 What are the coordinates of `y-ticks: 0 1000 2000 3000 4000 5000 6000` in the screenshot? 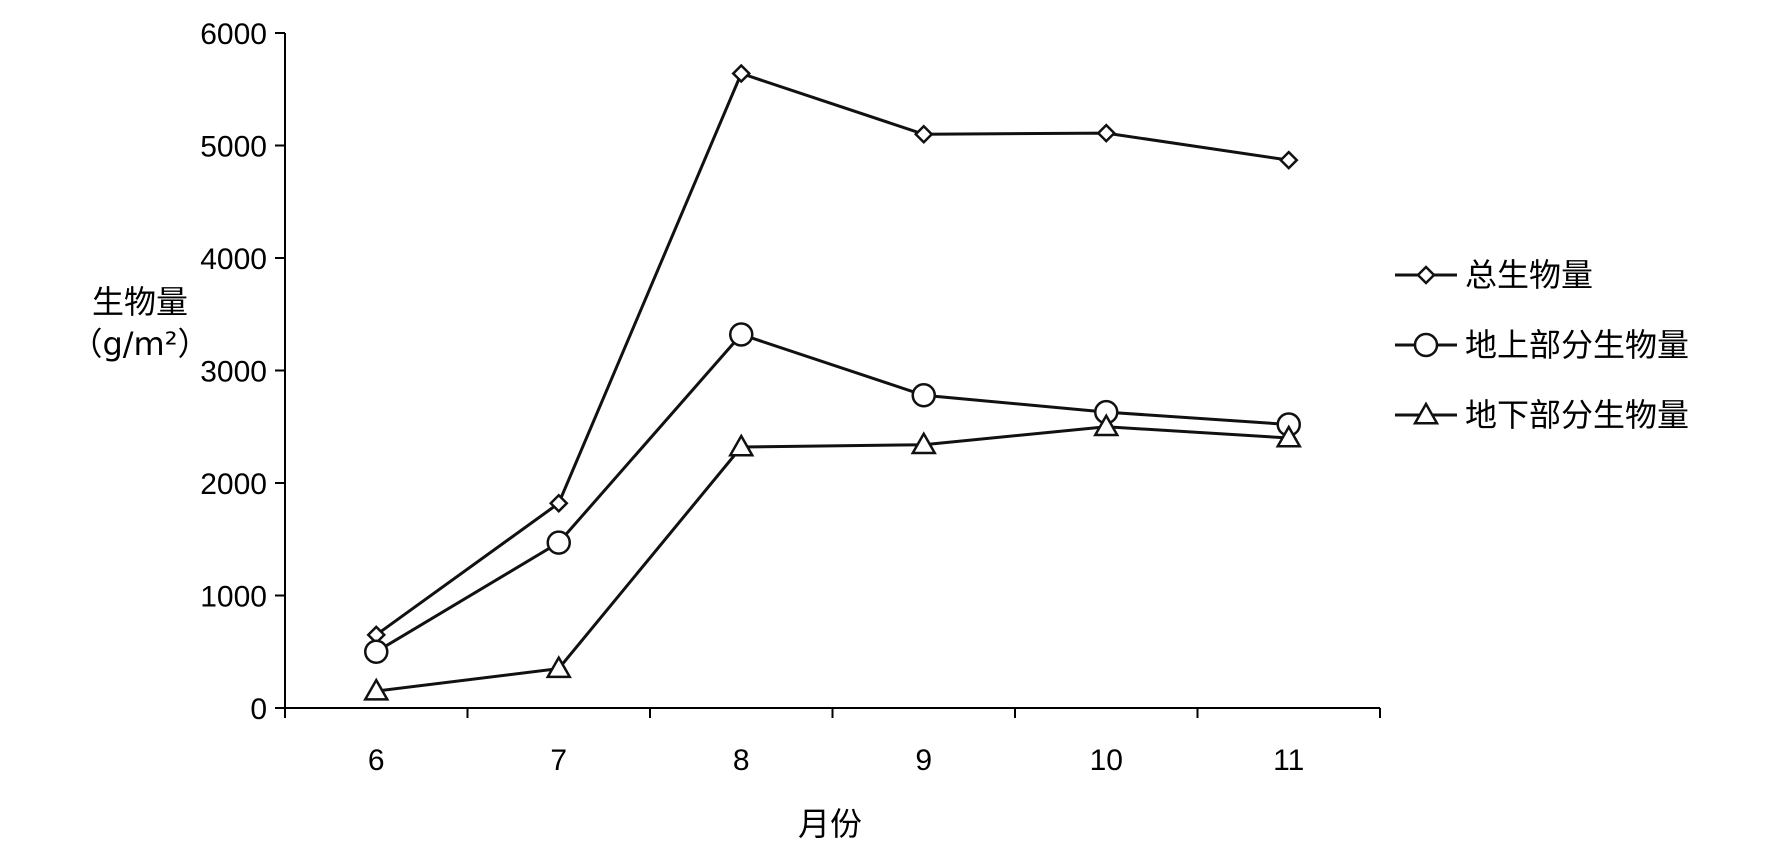 It's located at (242, 372).